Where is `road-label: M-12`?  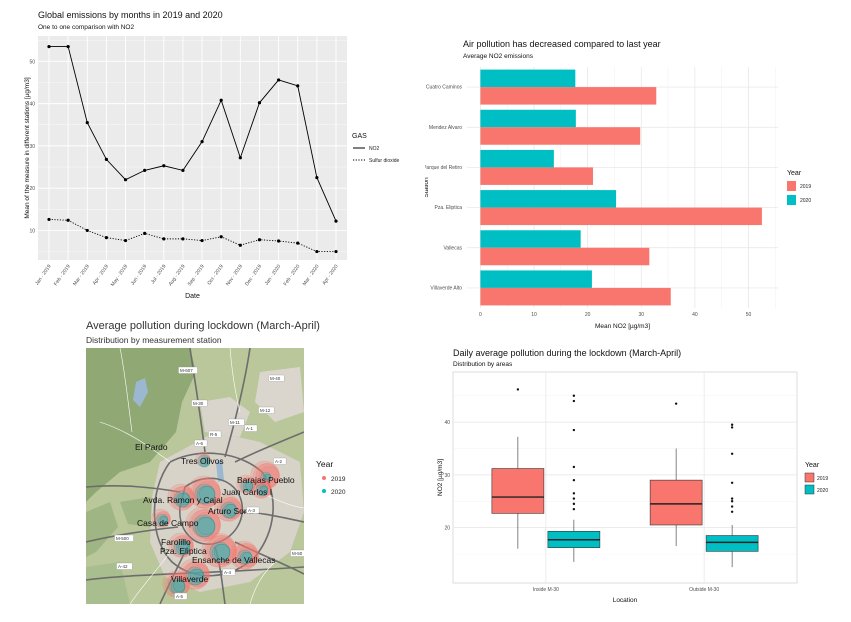
road-label: M-12 is located at coordinates (265, 410).